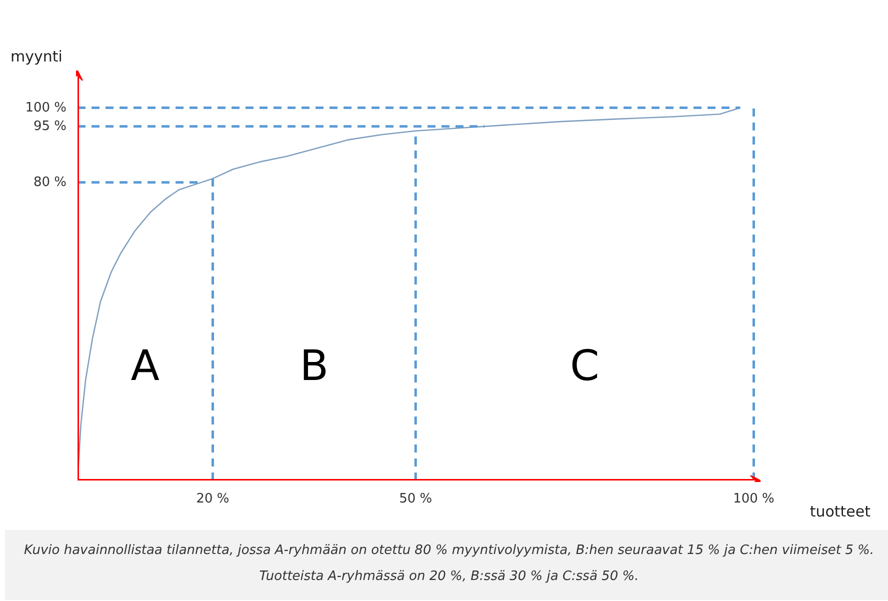  I want to click on x-tick-label: 20 %, so click(213, 499).